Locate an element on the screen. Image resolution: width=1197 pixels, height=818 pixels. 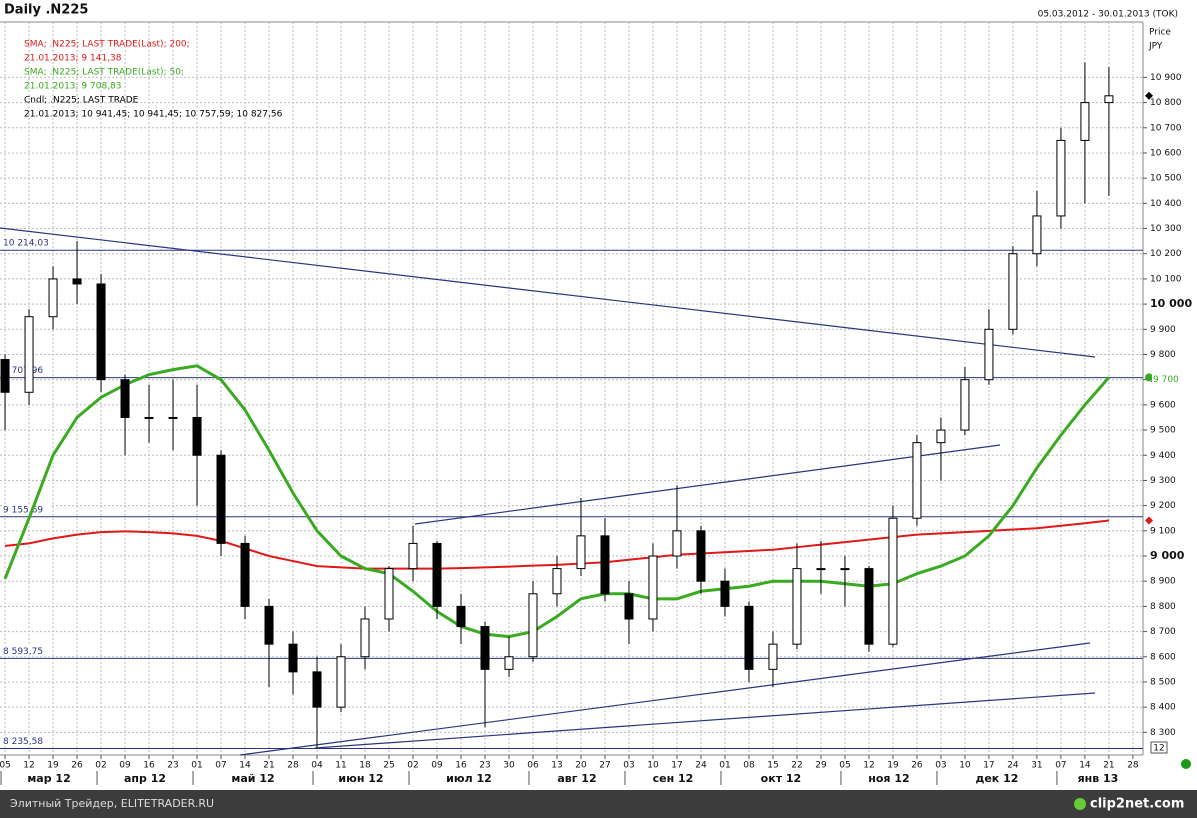
x-tick-label: 03 is located at coordinates (628, 766).